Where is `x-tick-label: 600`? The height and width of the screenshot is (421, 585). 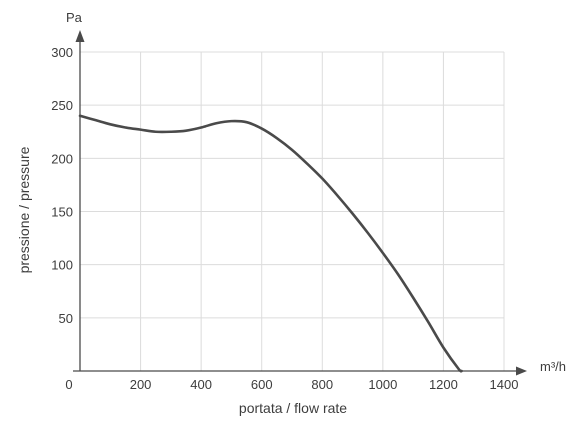
x-tick-label: 600 is located at coordinates (262, 384).